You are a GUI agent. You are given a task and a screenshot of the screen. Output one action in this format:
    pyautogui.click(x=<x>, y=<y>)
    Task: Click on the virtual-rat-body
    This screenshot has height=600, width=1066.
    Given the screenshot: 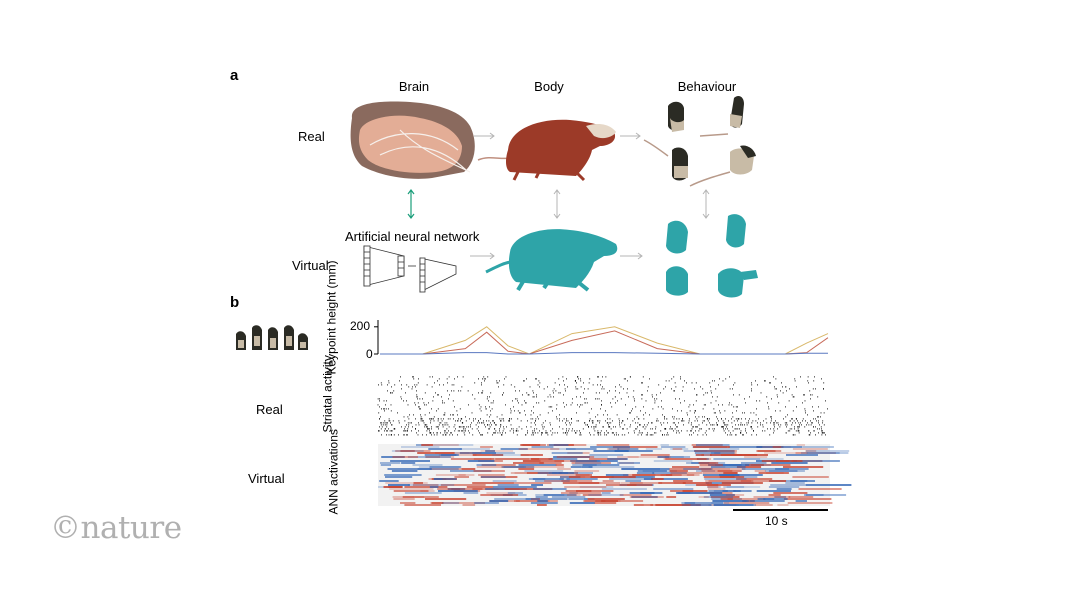 What is the action you would take?
    pyautogui.click(x=551, y=260)
    